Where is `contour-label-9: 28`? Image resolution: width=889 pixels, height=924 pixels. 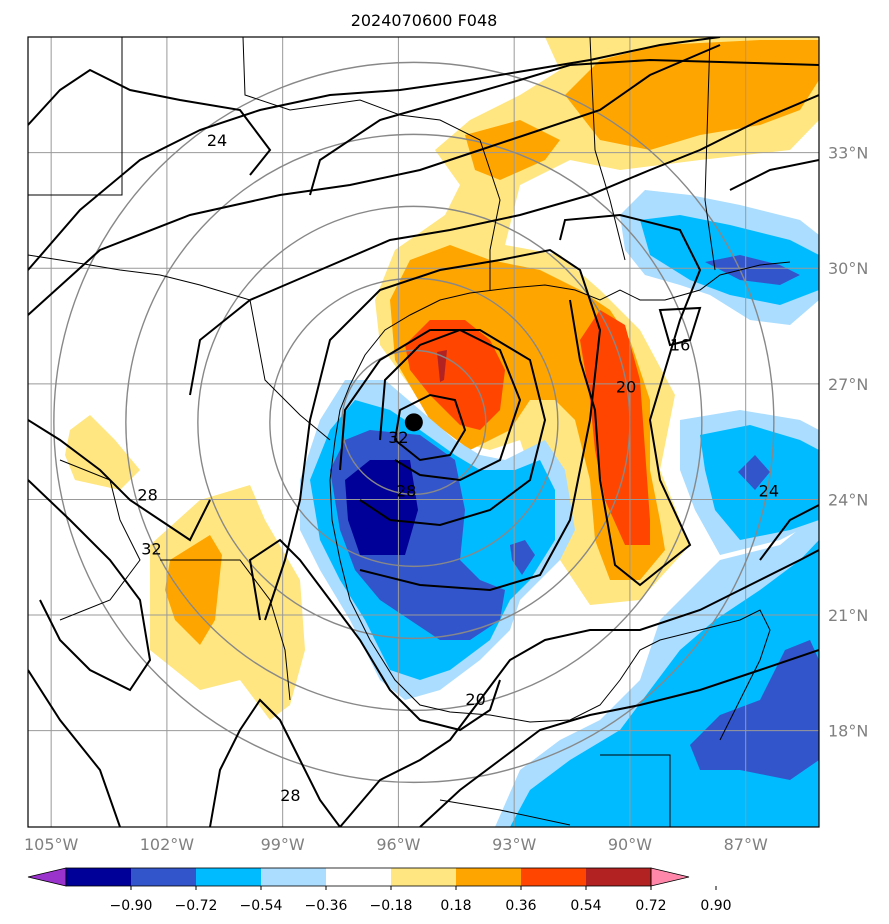
contour-label-9: 28 is located at coordinates (290, 795).